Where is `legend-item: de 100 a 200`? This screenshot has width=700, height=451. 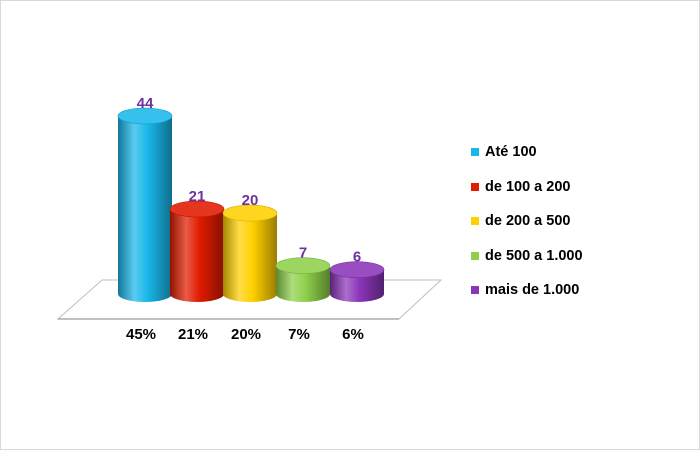
legend-item: de 100 a 200 is located at coordinates (527, 187).